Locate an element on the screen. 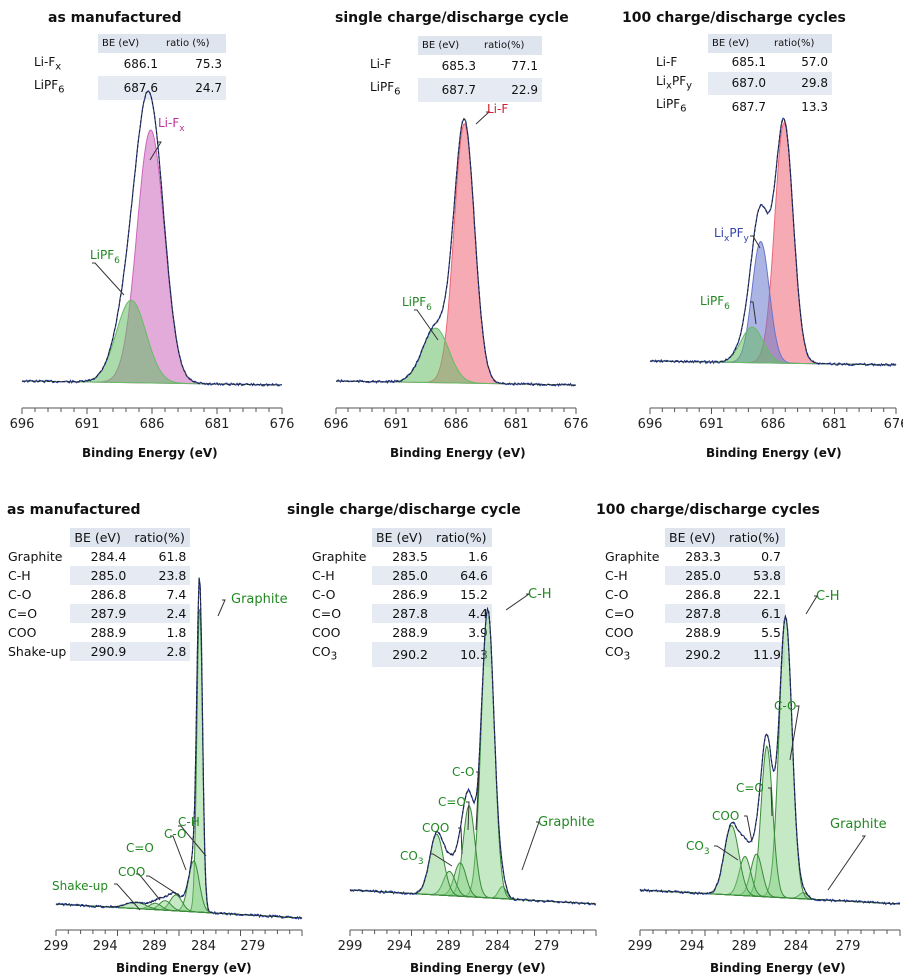 The image size is (903, 975). table-row: C-O 286.8 22.1 is located at coordinates (693, 594).